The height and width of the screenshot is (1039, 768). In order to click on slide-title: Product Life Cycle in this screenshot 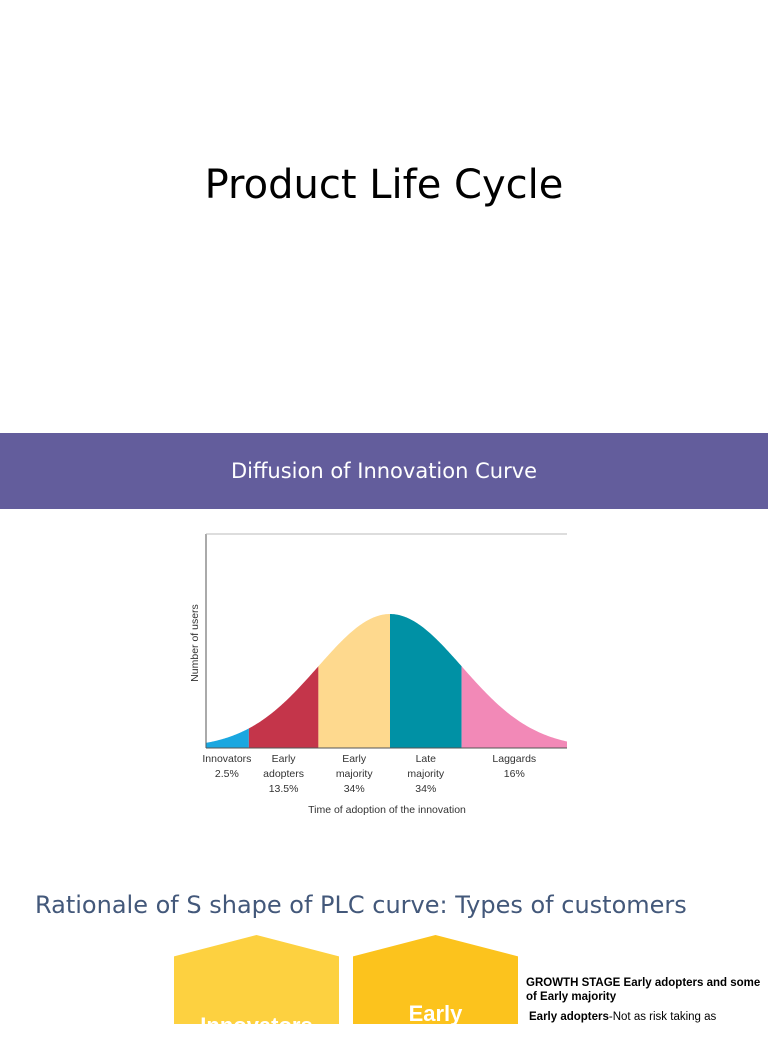, I will do `click(384, 185)`.